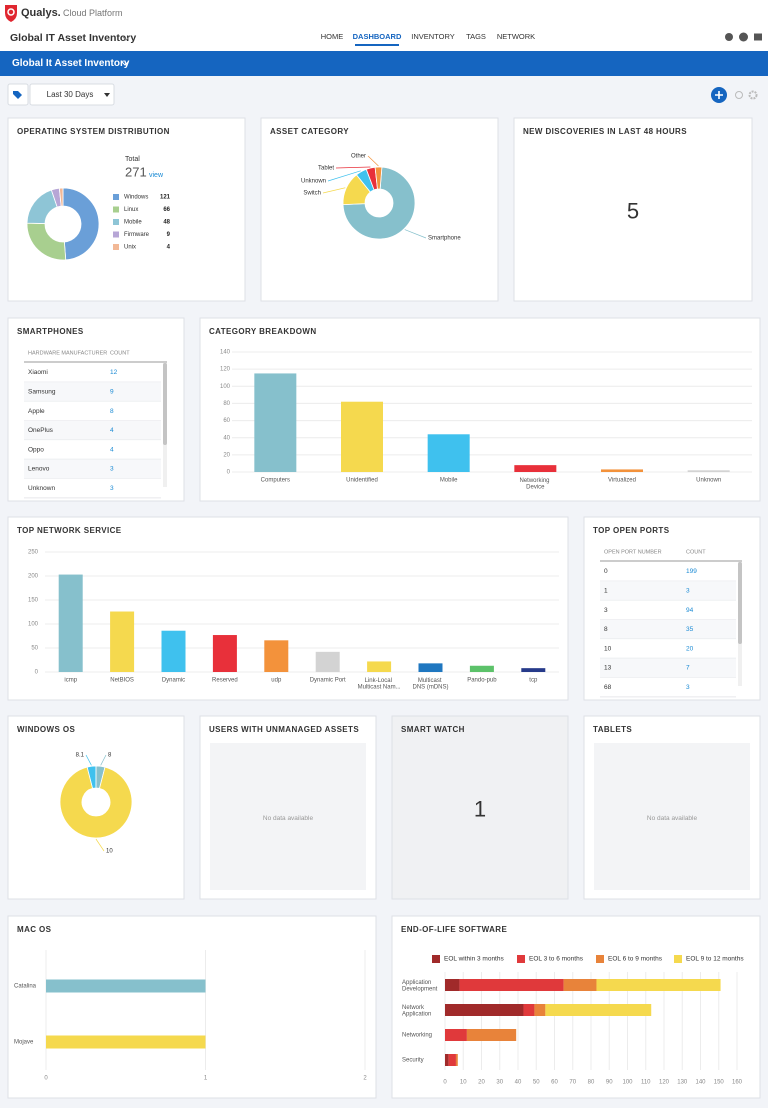 The height and width of the screenshot is (1108, 768). I want to click on table-cell: 20, so click(690, 648).